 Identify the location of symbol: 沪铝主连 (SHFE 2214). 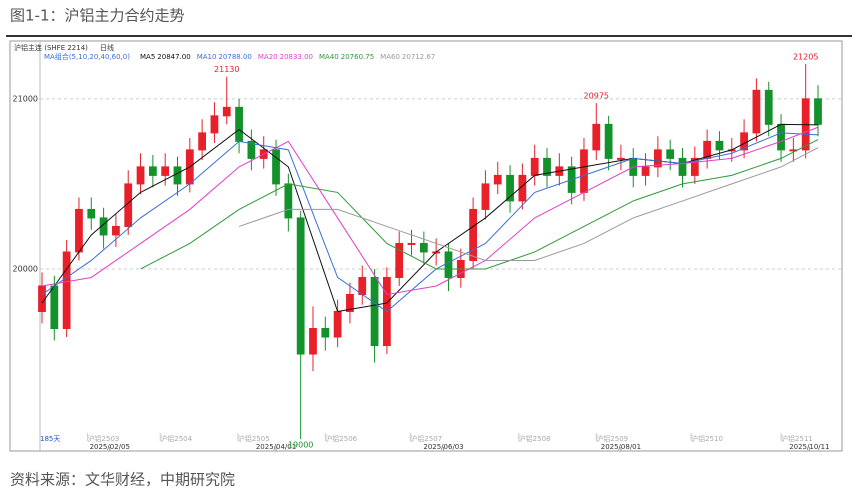
(51, 47).